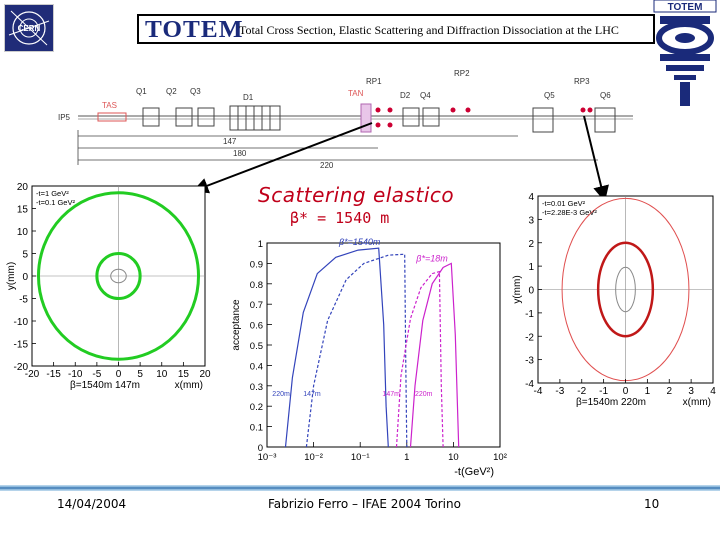 This screenshot has height=540, width=720. Describe the element at coordinates (529, 361) in the screenshot. I see `y-tick-label: -3` at that location.